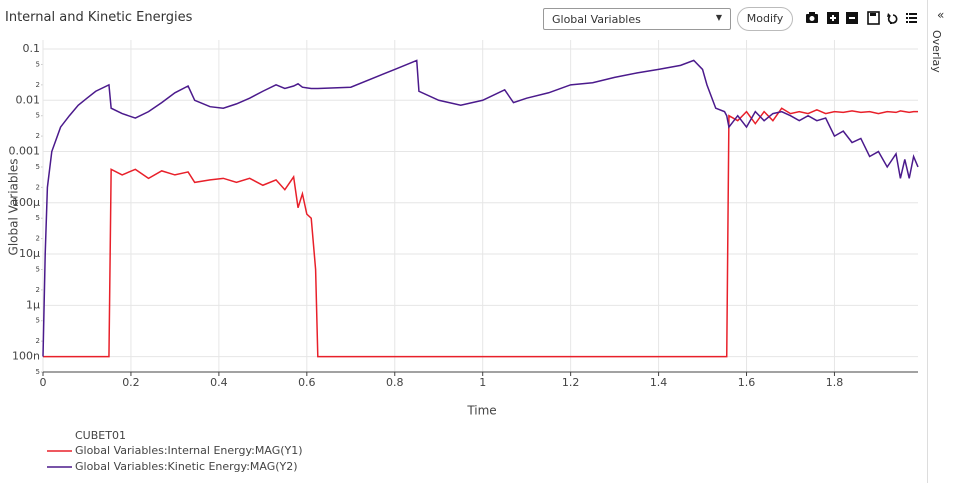 The width and height of the screenshot is (955, 483). Describe the element at coordinates (219, 382) in the screenshot. I see `x-tick-label: 0.4` at that location.